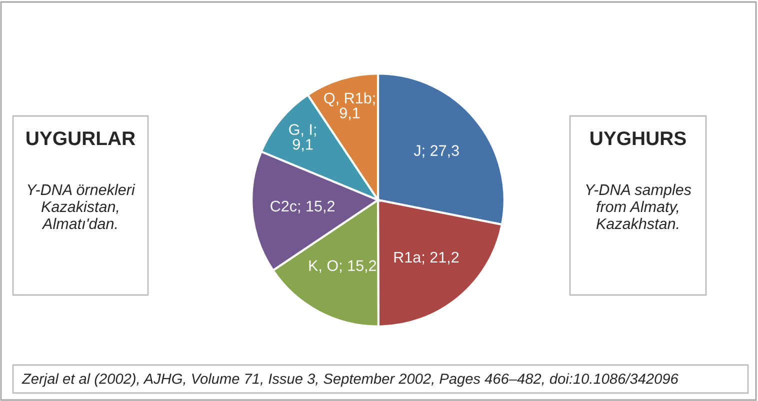 The height and width of the screenshot is (401, 758). I want to click on slice-label: Q, R1b; 9,1, so click(349, 106).